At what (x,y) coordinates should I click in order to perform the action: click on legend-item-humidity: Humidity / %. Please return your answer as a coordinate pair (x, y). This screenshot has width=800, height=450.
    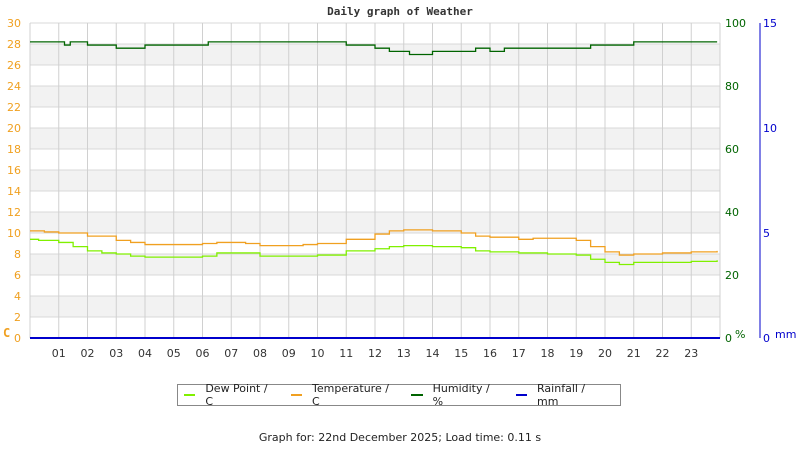
    Looking at the image, I should click on (454, 395).